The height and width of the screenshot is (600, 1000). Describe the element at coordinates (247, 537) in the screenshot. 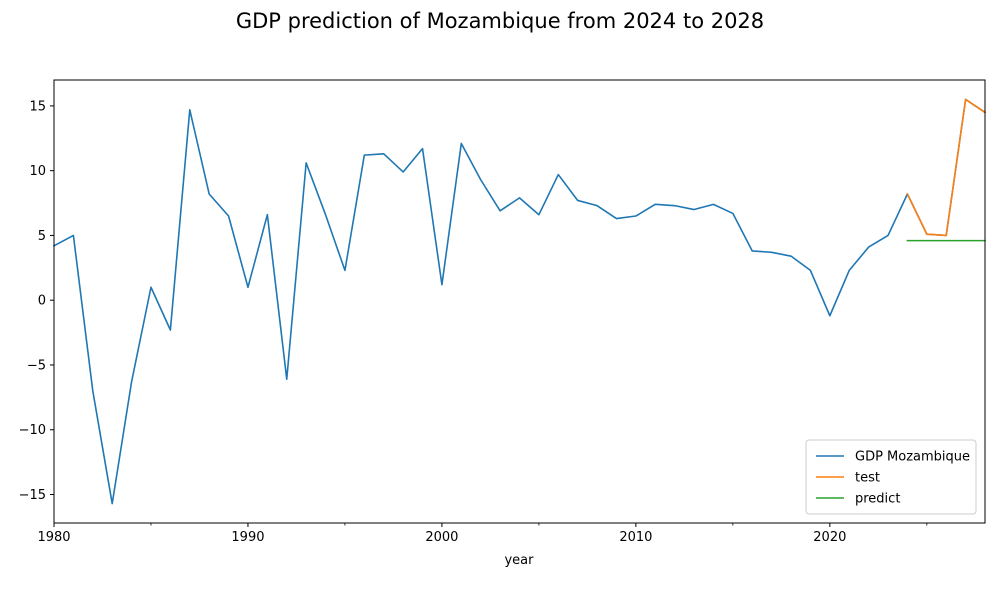

I see `x-tick-label: 1990` at that location.